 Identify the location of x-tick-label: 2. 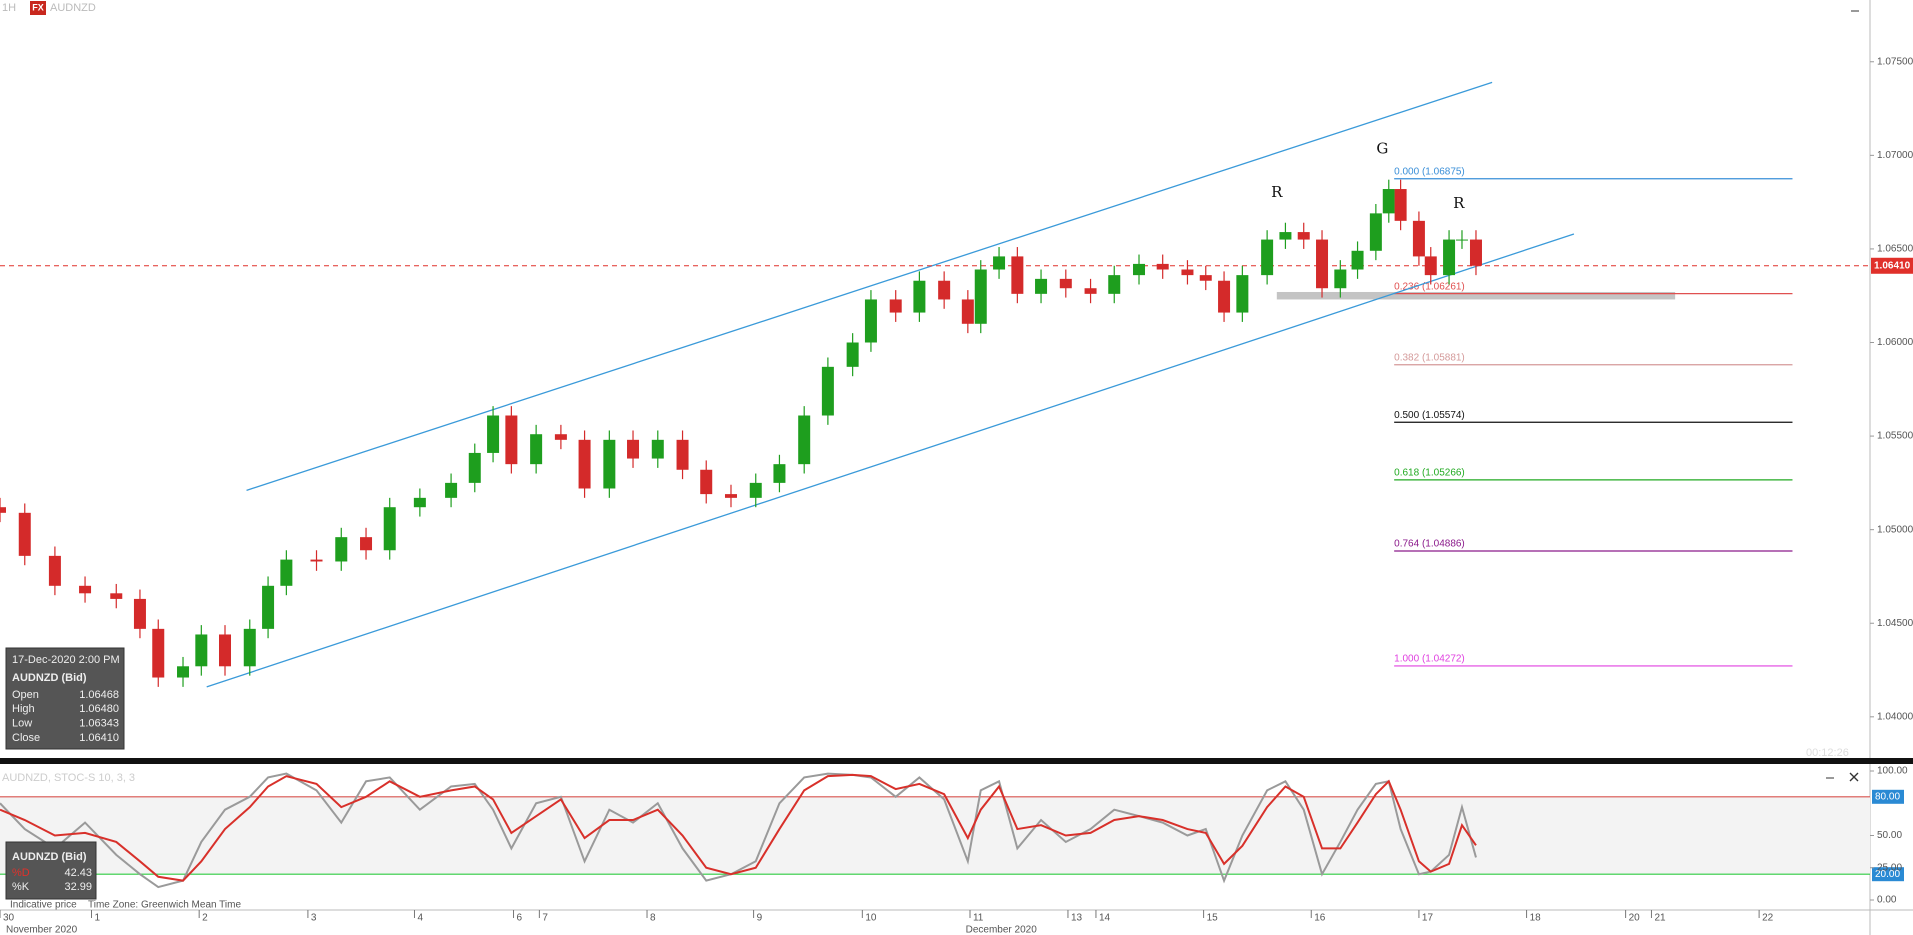
(205, 918).